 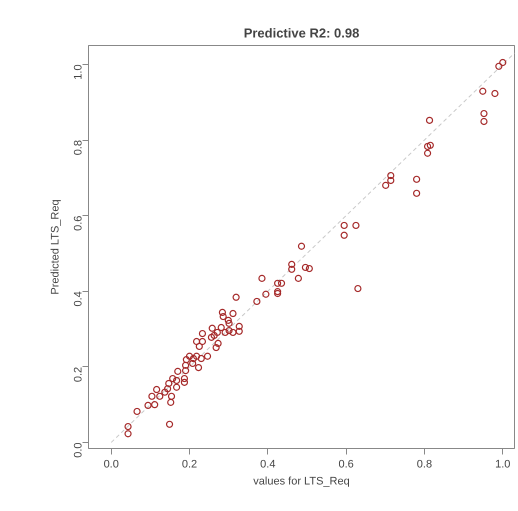 What do you see at coordinates (78, 299) in the screenshot?
I see `y-tick-label: 0.4` at bounding box center [78, 299].